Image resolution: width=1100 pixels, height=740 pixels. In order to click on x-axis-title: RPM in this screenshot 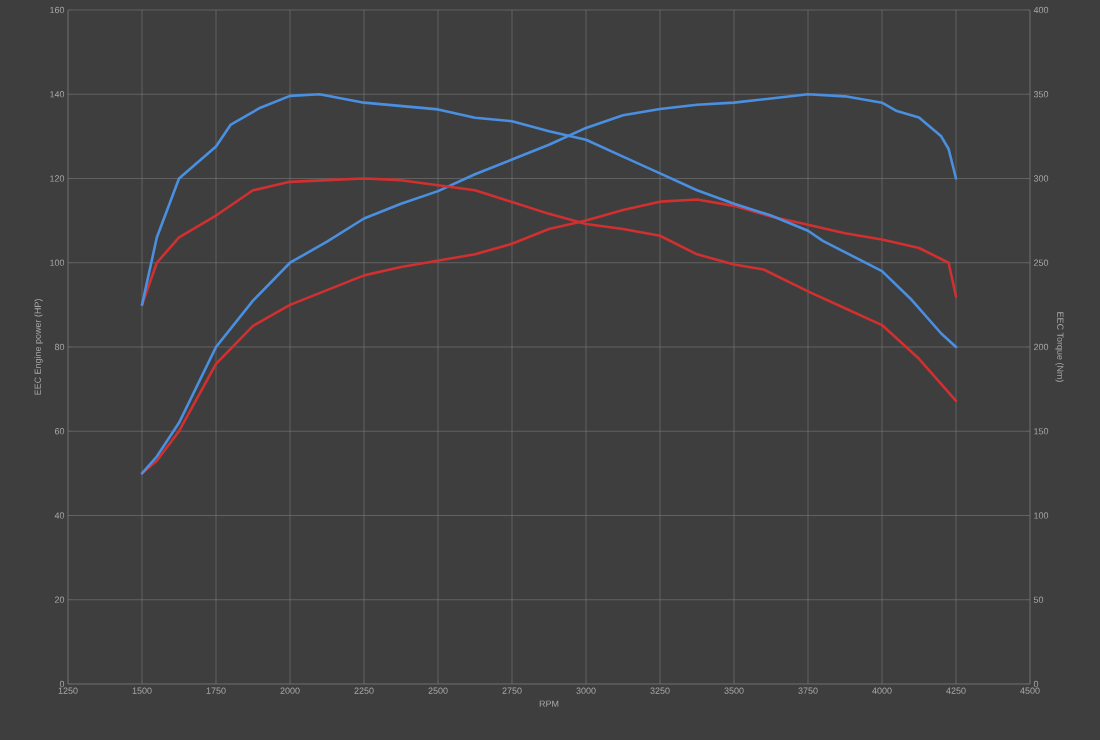, I will do `click(549, 703)`.